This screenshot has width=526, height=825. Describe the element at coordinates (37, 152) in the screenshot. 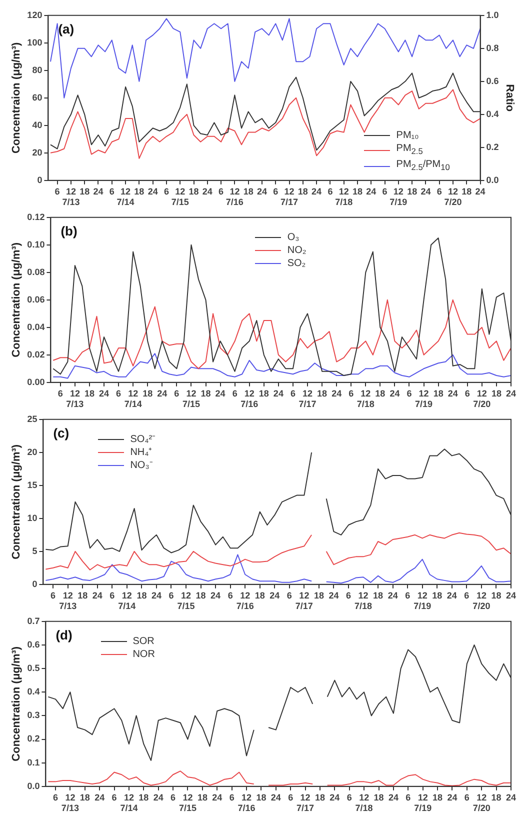

I see `y-tick-label: 20` at that location.